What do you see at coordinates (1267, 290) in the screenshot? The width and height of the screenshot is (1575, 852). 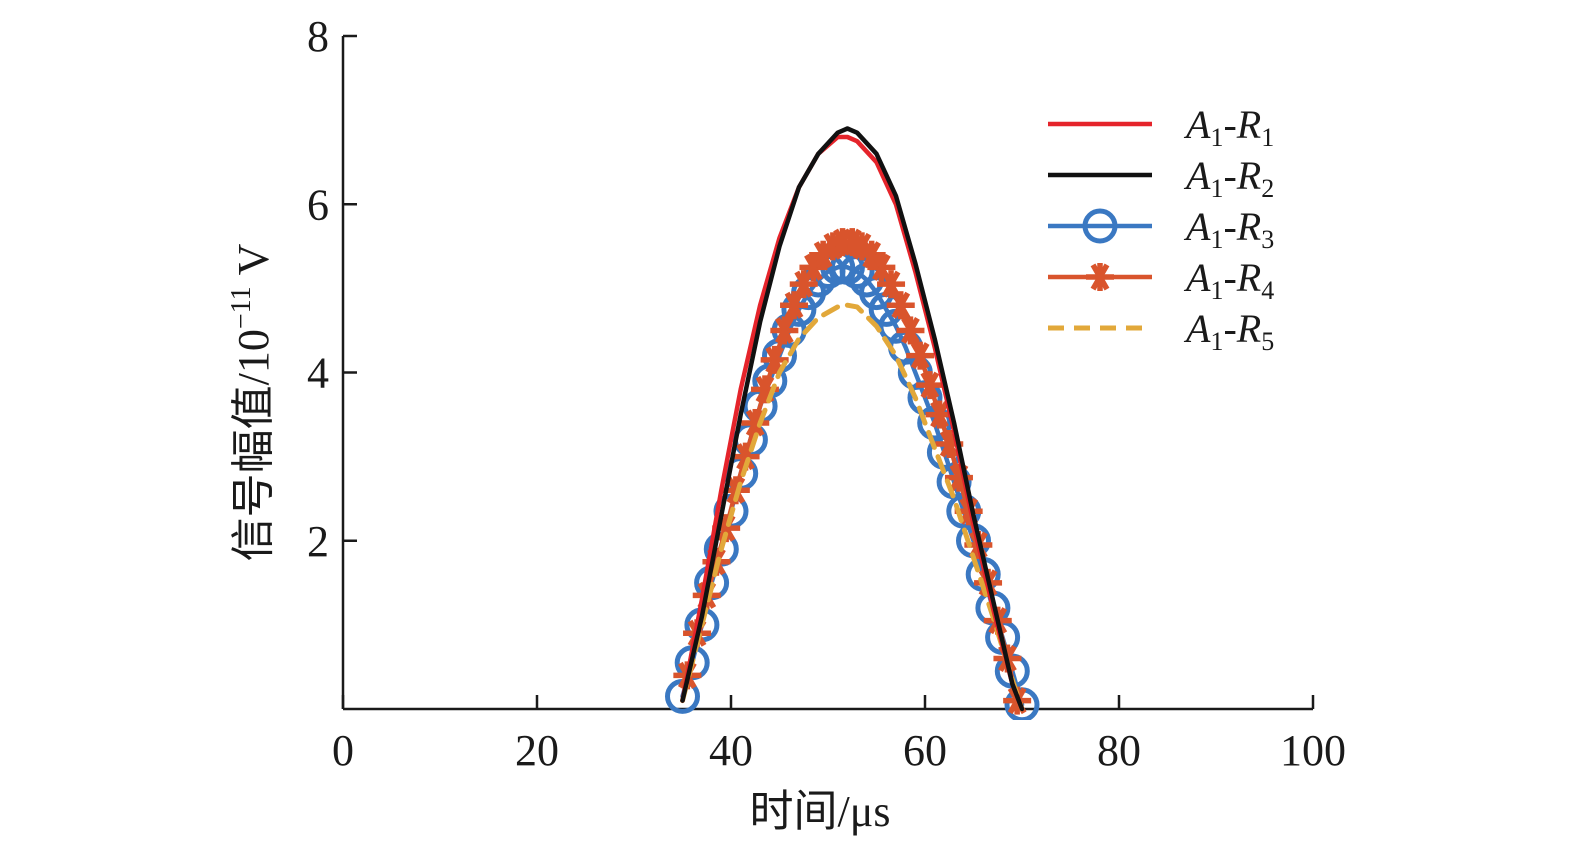 I see `legend-r-sub: 4` at bounding box center [1267, 290].